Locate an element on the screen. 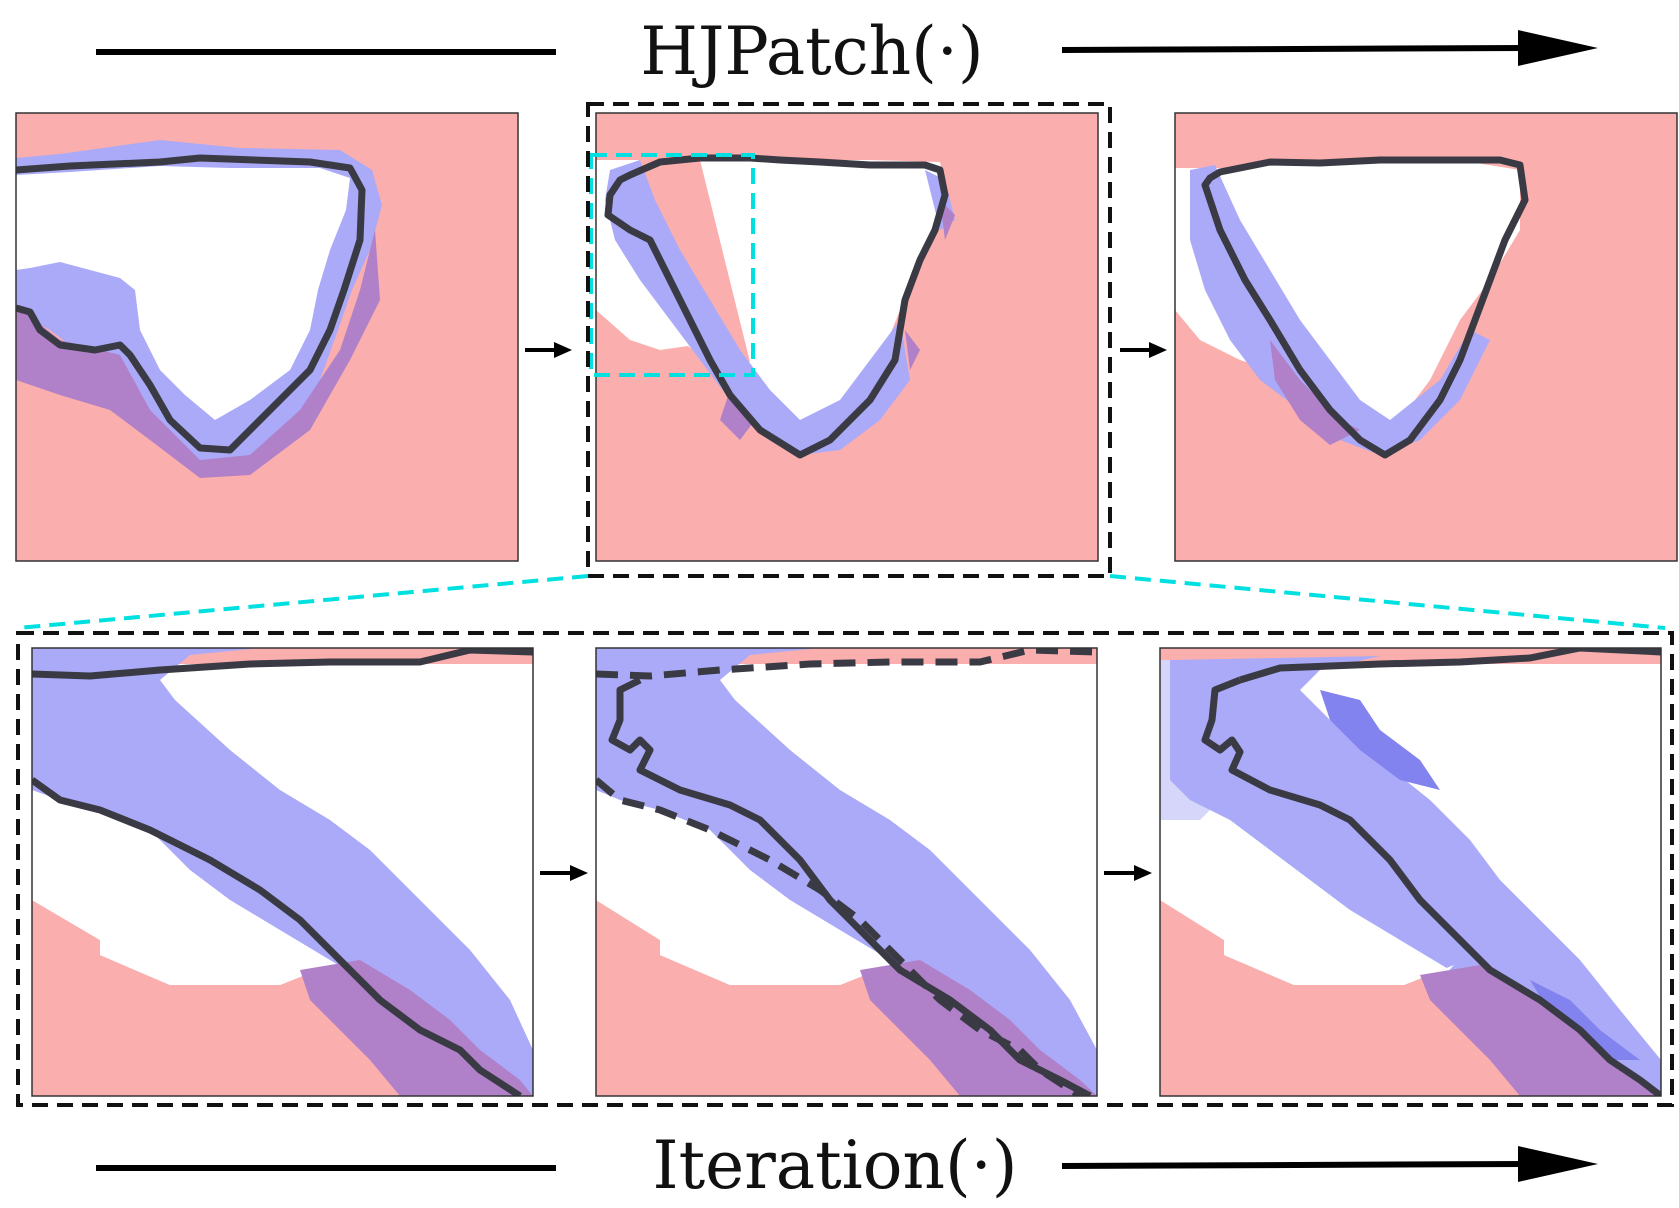 The height and width of the screenshot is (1208, 1679). top-header: HJPatch(·) is located at coordinates (847, 51).